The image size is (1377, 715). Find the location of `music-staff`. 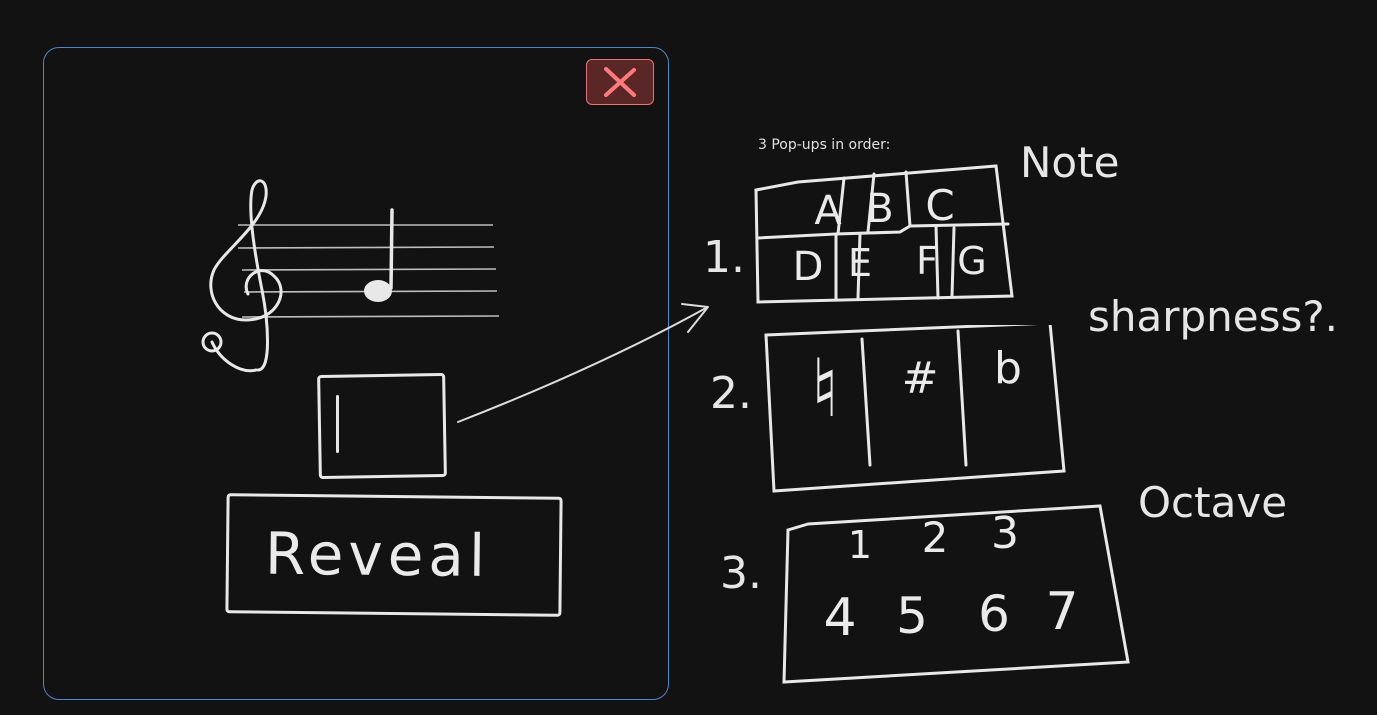

music-staff is located at coordinates (350, 276).